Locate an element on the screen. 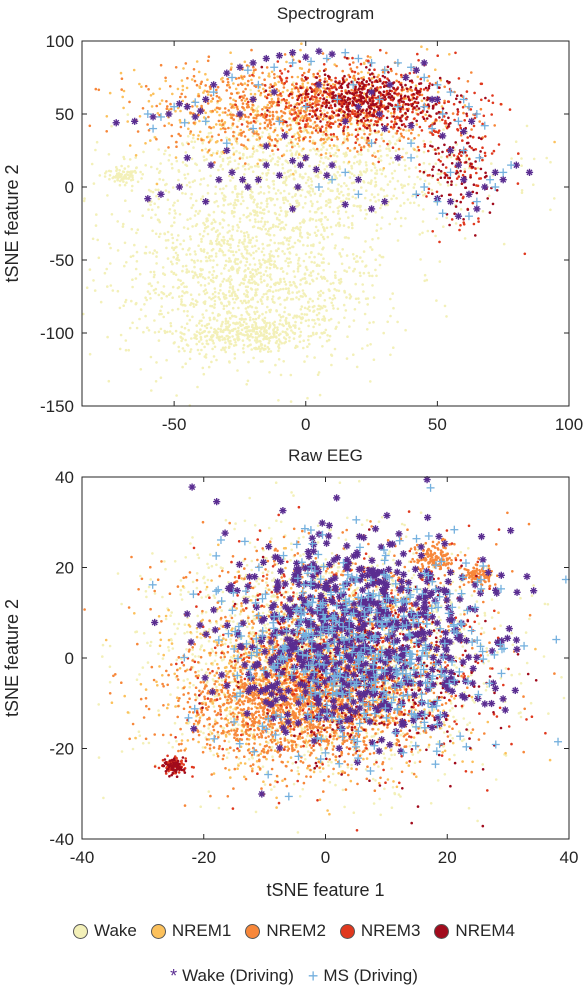 The width and height of the screenshot is (588, 1001). wake-driving-marker is located at coordinates (253, 99).